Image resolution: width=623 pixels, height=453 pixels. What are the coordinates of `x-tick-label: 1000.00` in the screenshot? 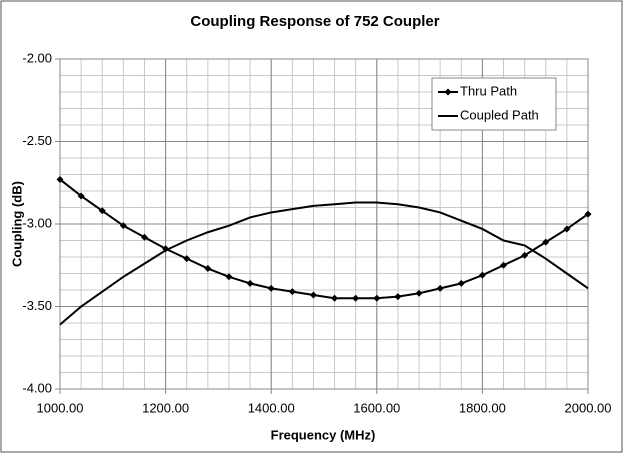 It's located at (60, 407).